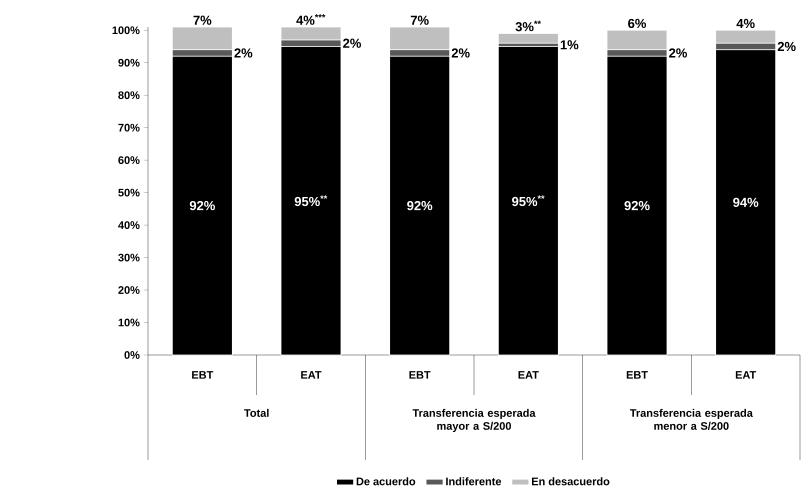 The width and height of the screenshot is (809, 487). I want to click on legend-label: Indiferente, so click(474, 481).